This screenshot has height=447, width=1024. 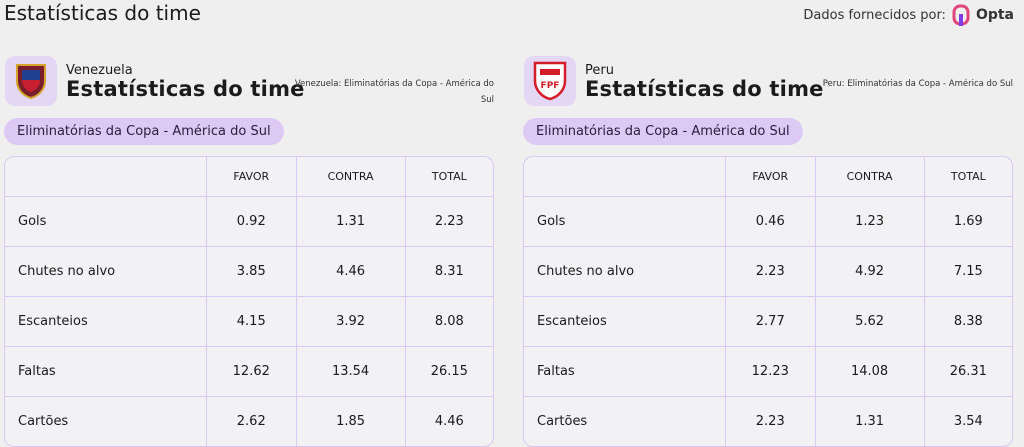 I want to click on stat-value: 0.46, so click(x=771, y=222).